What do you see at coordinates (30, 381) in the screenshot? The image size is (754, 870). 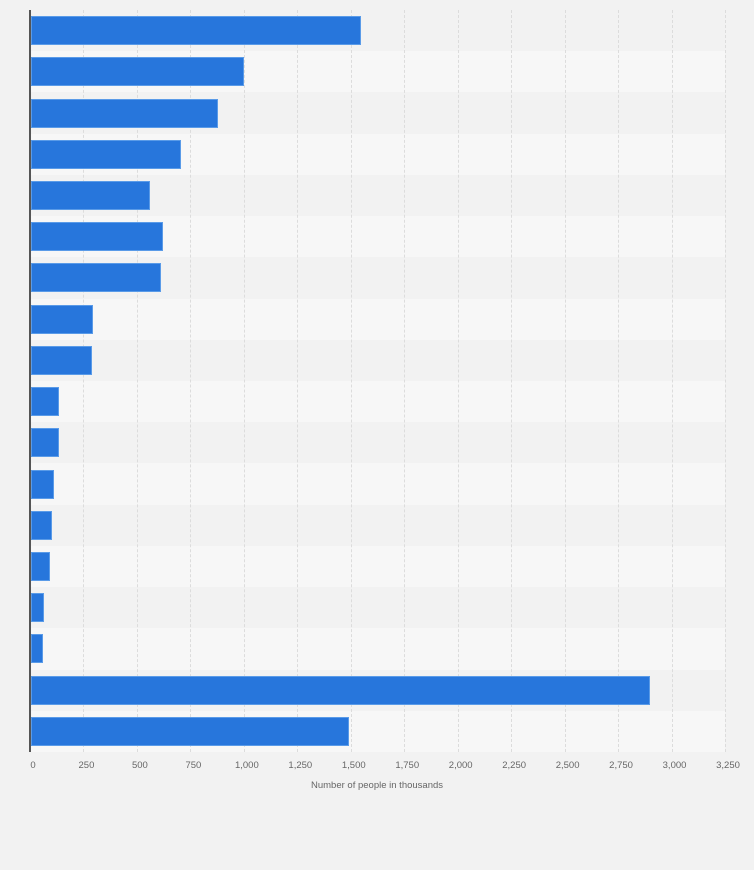 I see `y-axis-line` at bounding box center [30, 381].